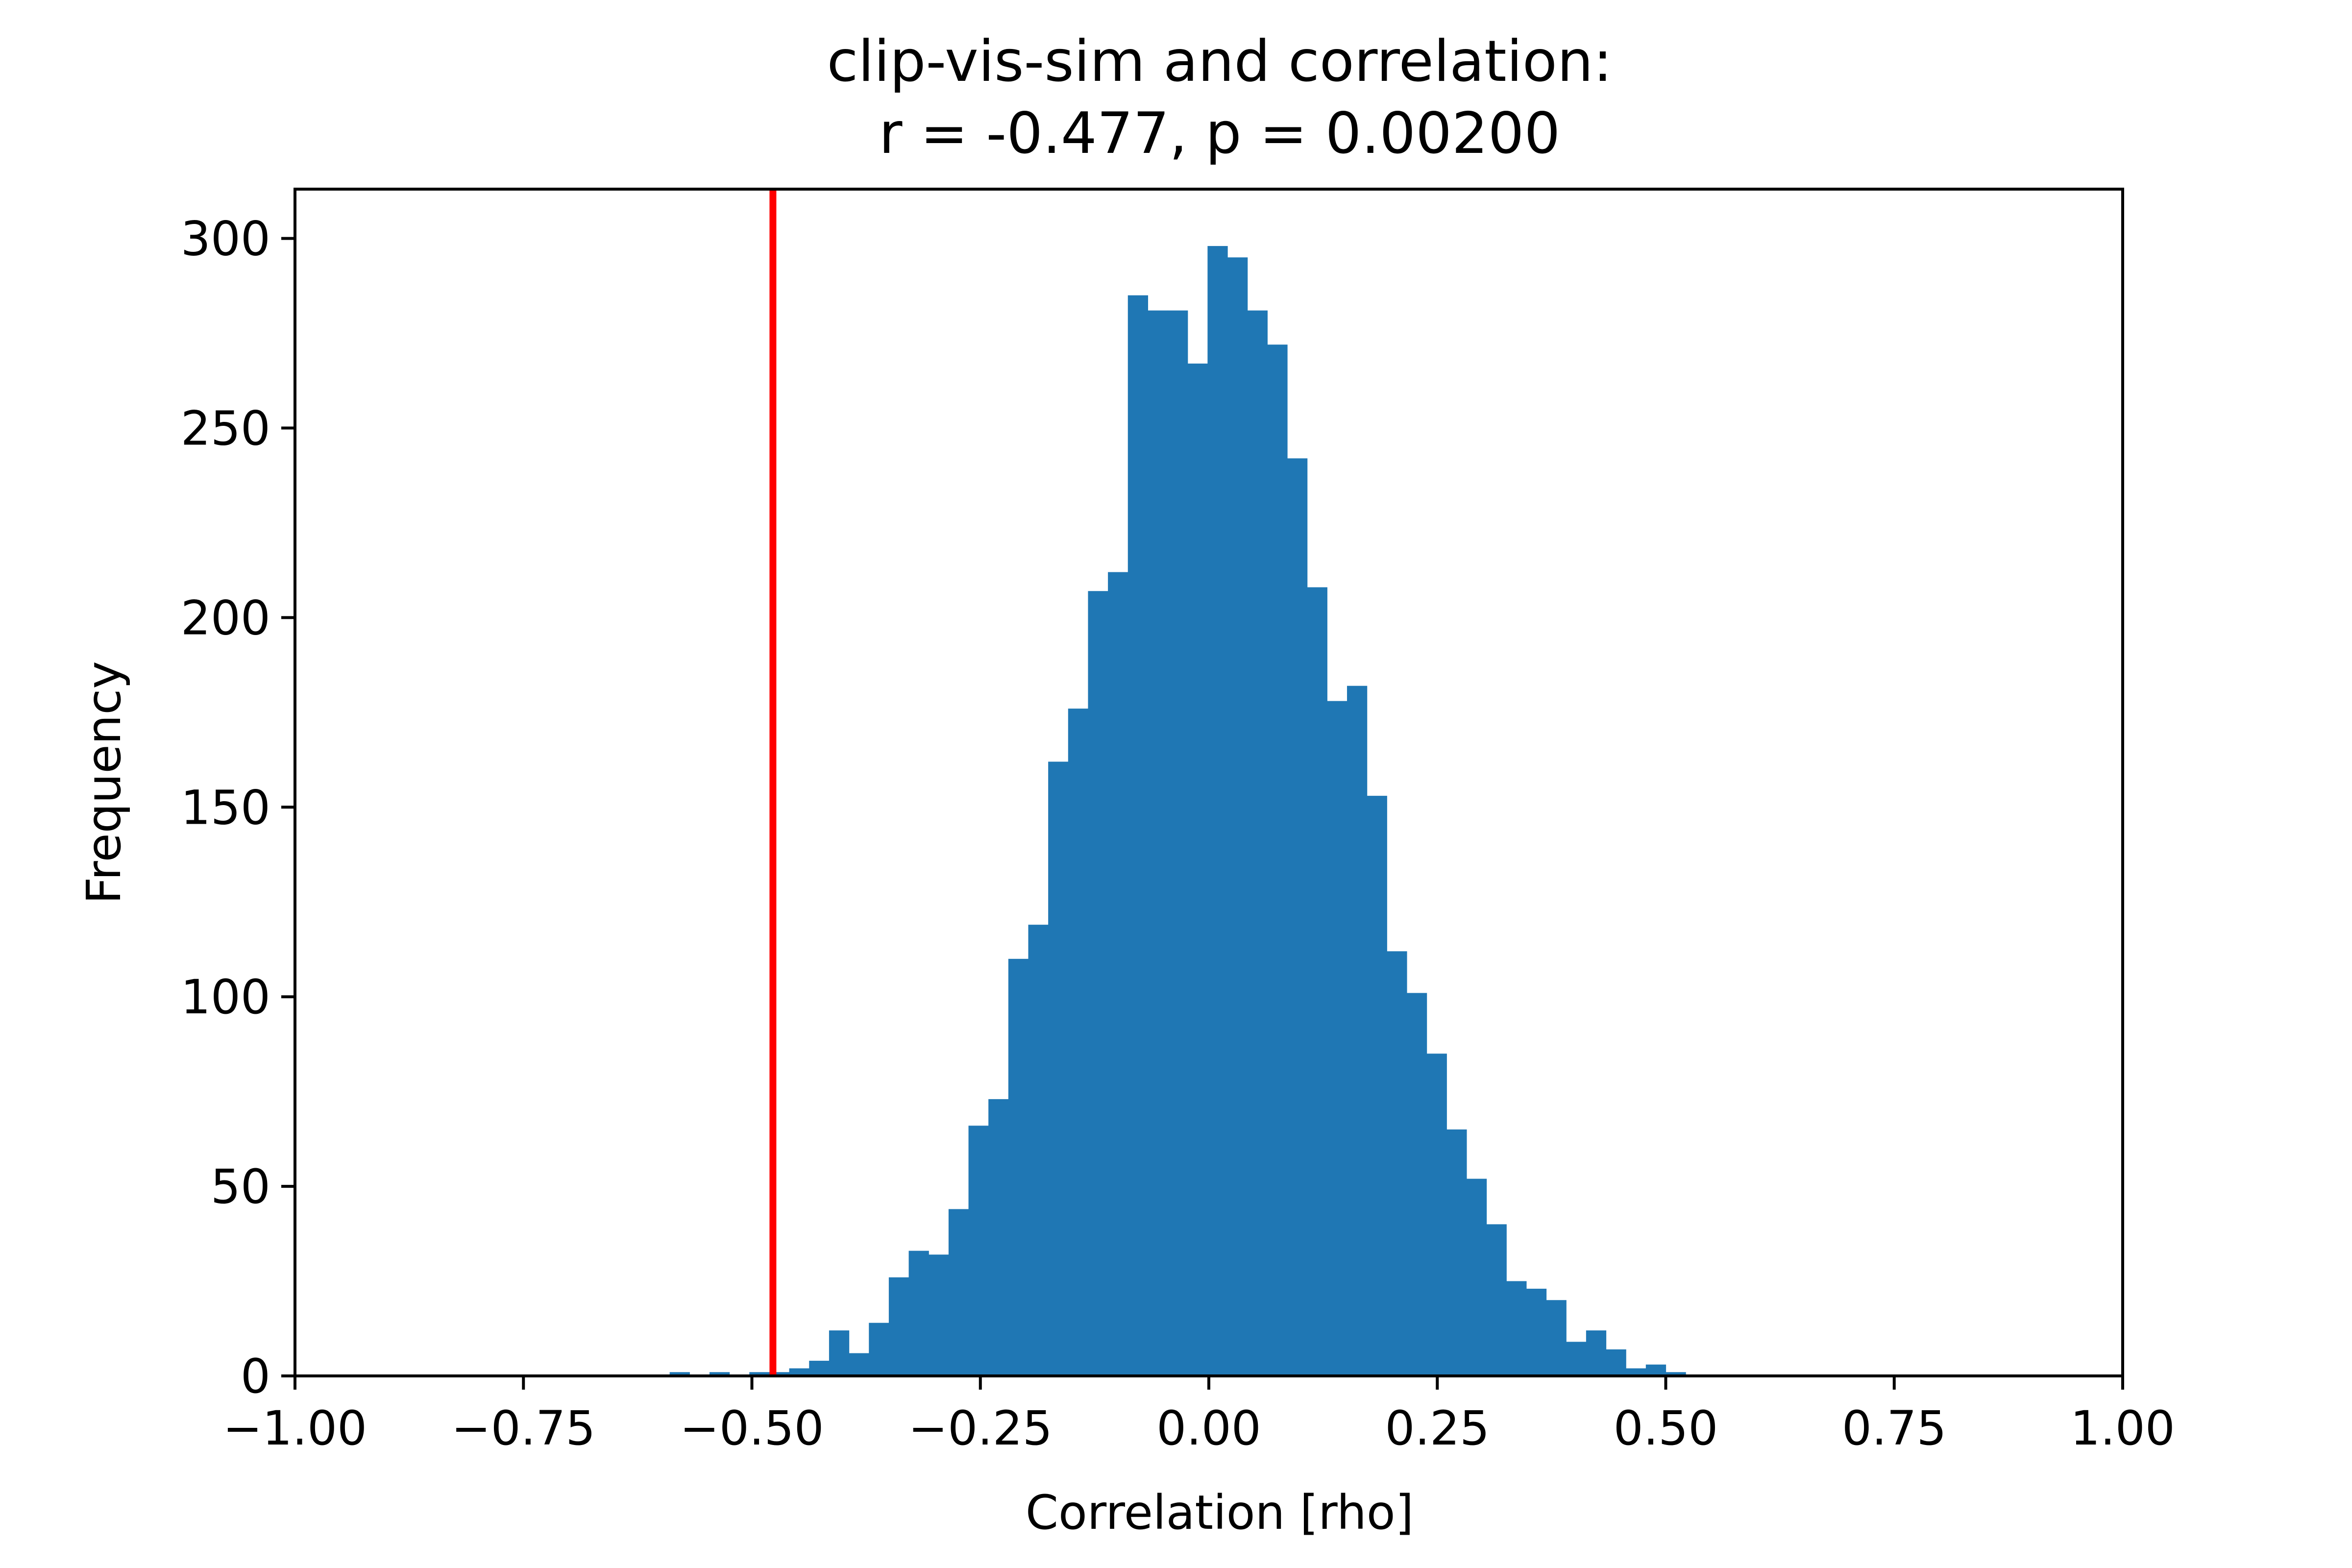 This screenshot has width=2352, height=1568. What do you see at coordinates (225, 997) in the screenshot?
I see `y-tick-label: 100` at bounding box center [225, 997].